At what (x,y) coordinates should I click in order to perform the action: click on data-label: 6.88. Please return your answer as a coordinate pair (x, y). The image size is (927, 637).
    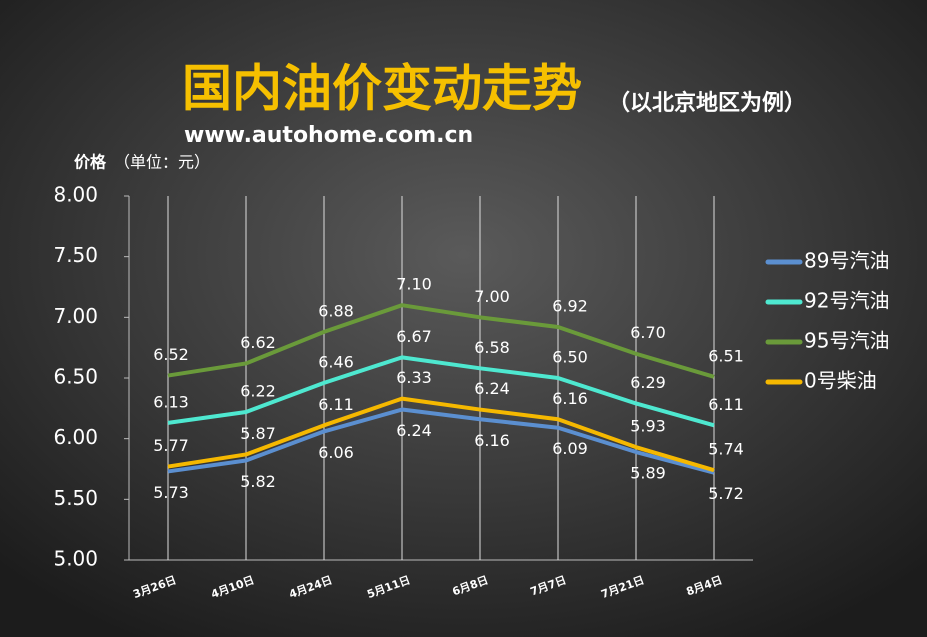
    Looking at the image, I should click on (336, 310).